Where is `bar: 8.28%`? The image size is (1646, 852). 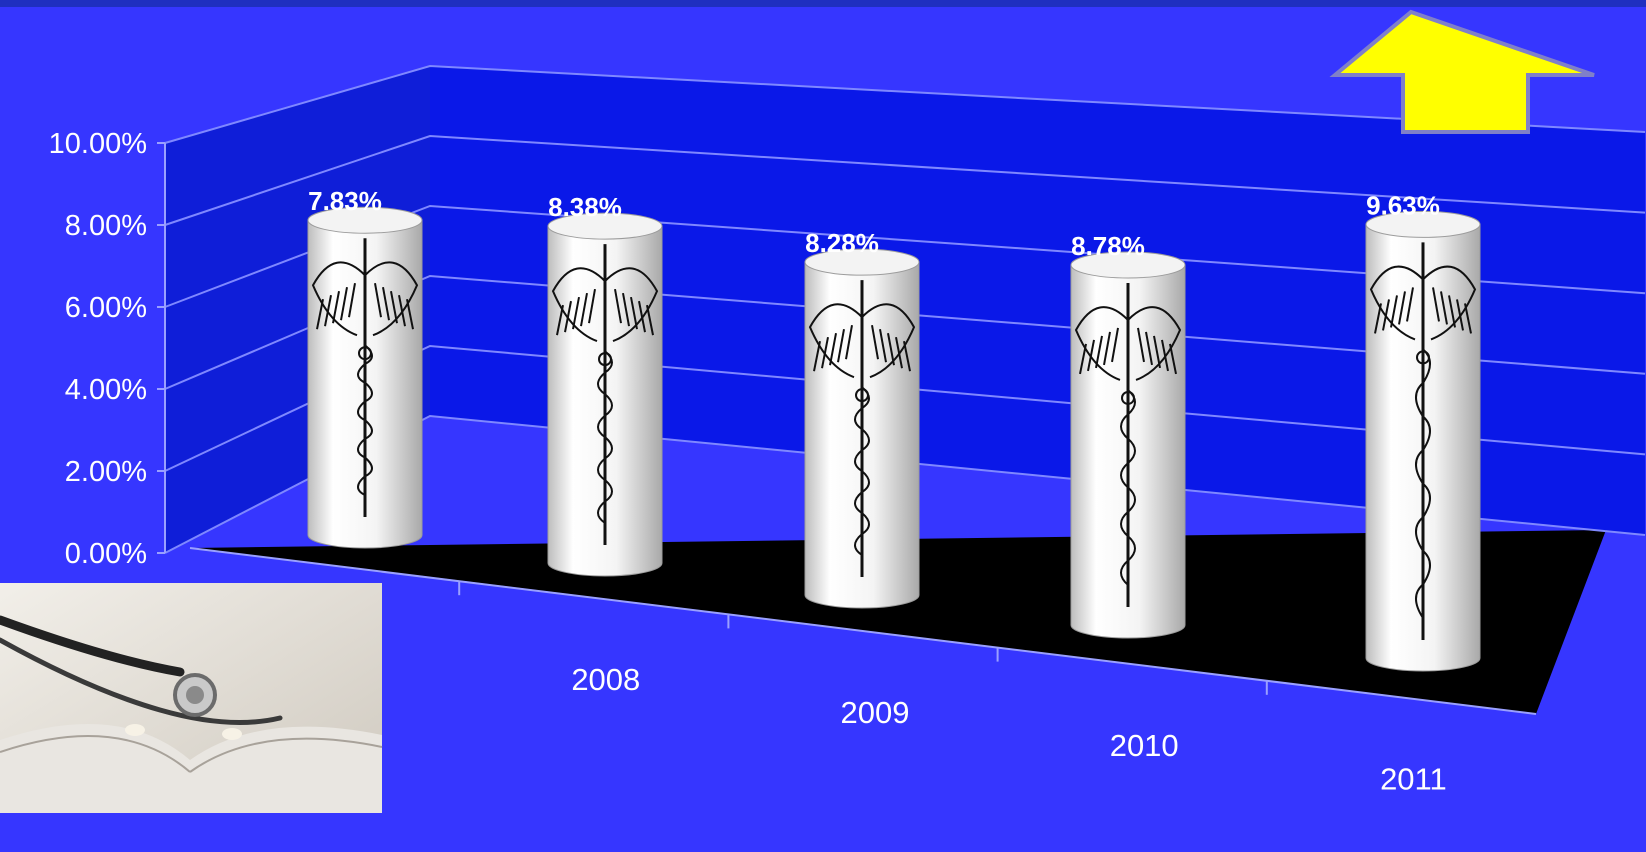 bar: 8.28% is located at coordinates (862, 418).